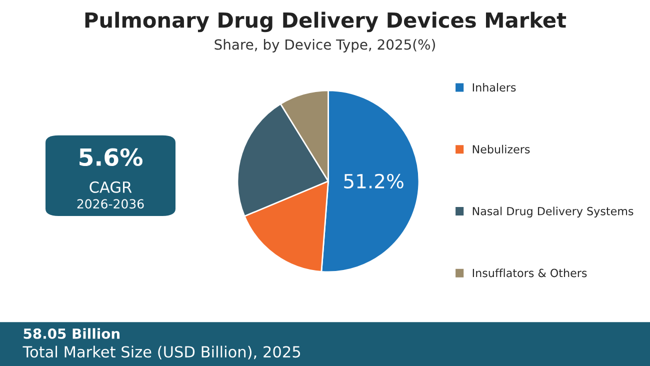 This screenshot has height=366, width=650. I want to click on text: 2026-2036, so click(110, 204).